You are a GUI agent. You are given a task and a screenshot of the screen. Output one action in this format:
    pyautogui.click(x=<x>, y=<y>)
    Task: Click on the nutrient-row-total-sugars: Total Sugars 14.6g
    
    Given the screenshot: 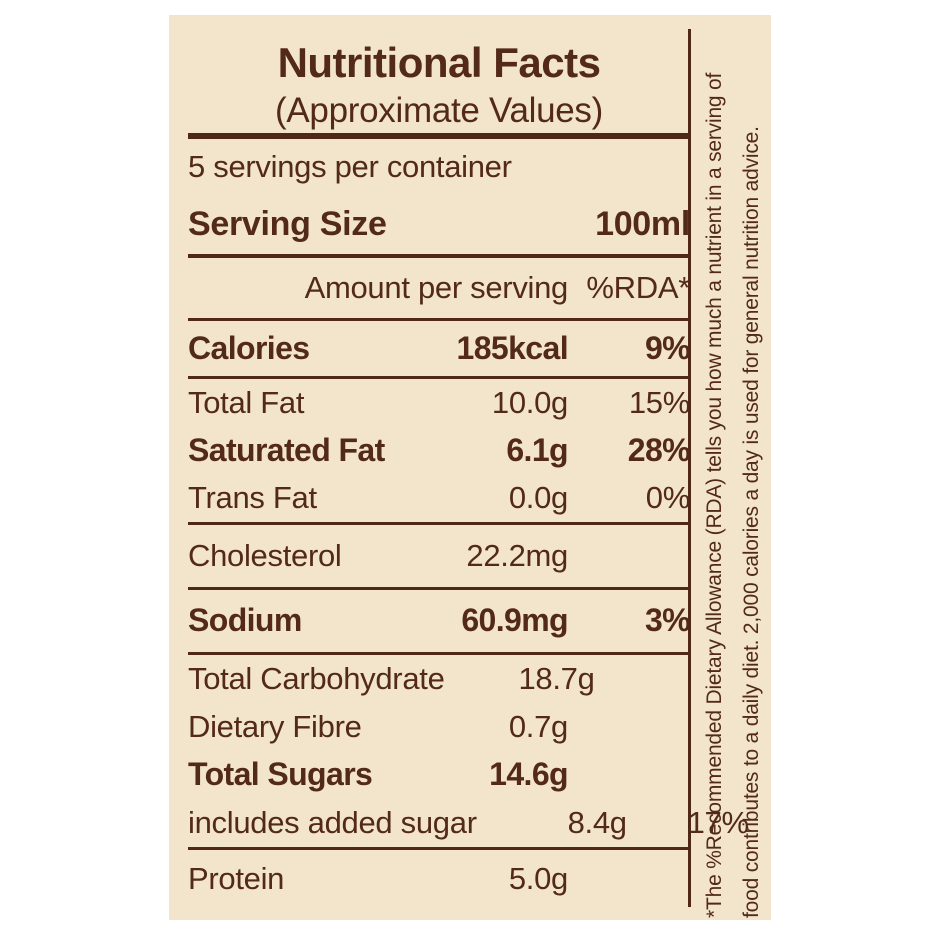 What is the action you would take?
    pyautogui.click(x=439, y=775)
    